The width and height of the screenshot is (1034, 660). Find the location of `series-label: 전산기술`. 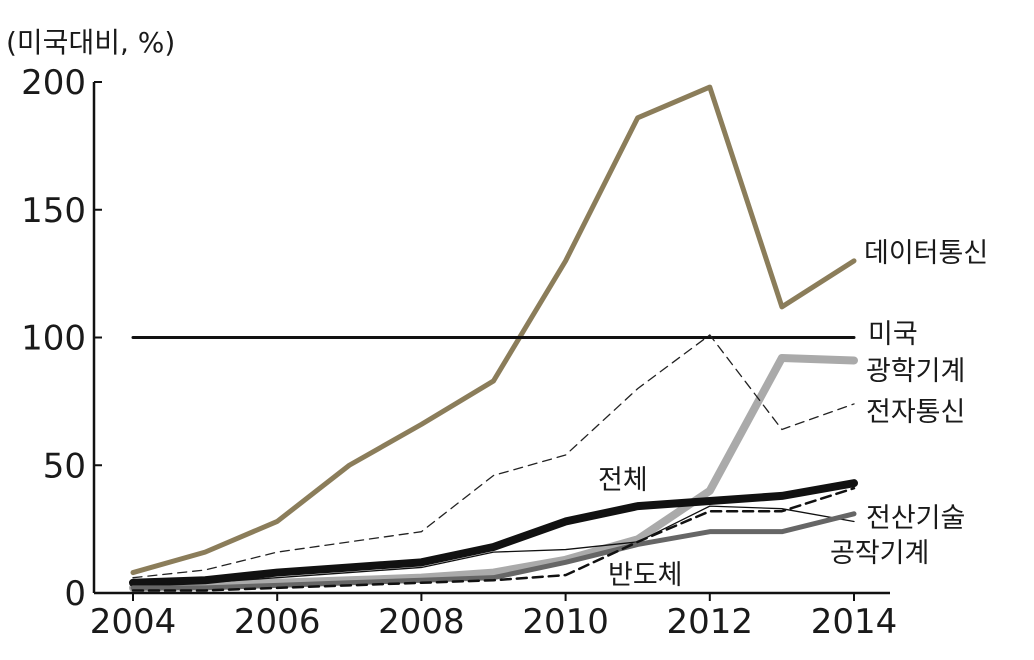

series-label: 전산기술 is located at coordinates (915, 518).